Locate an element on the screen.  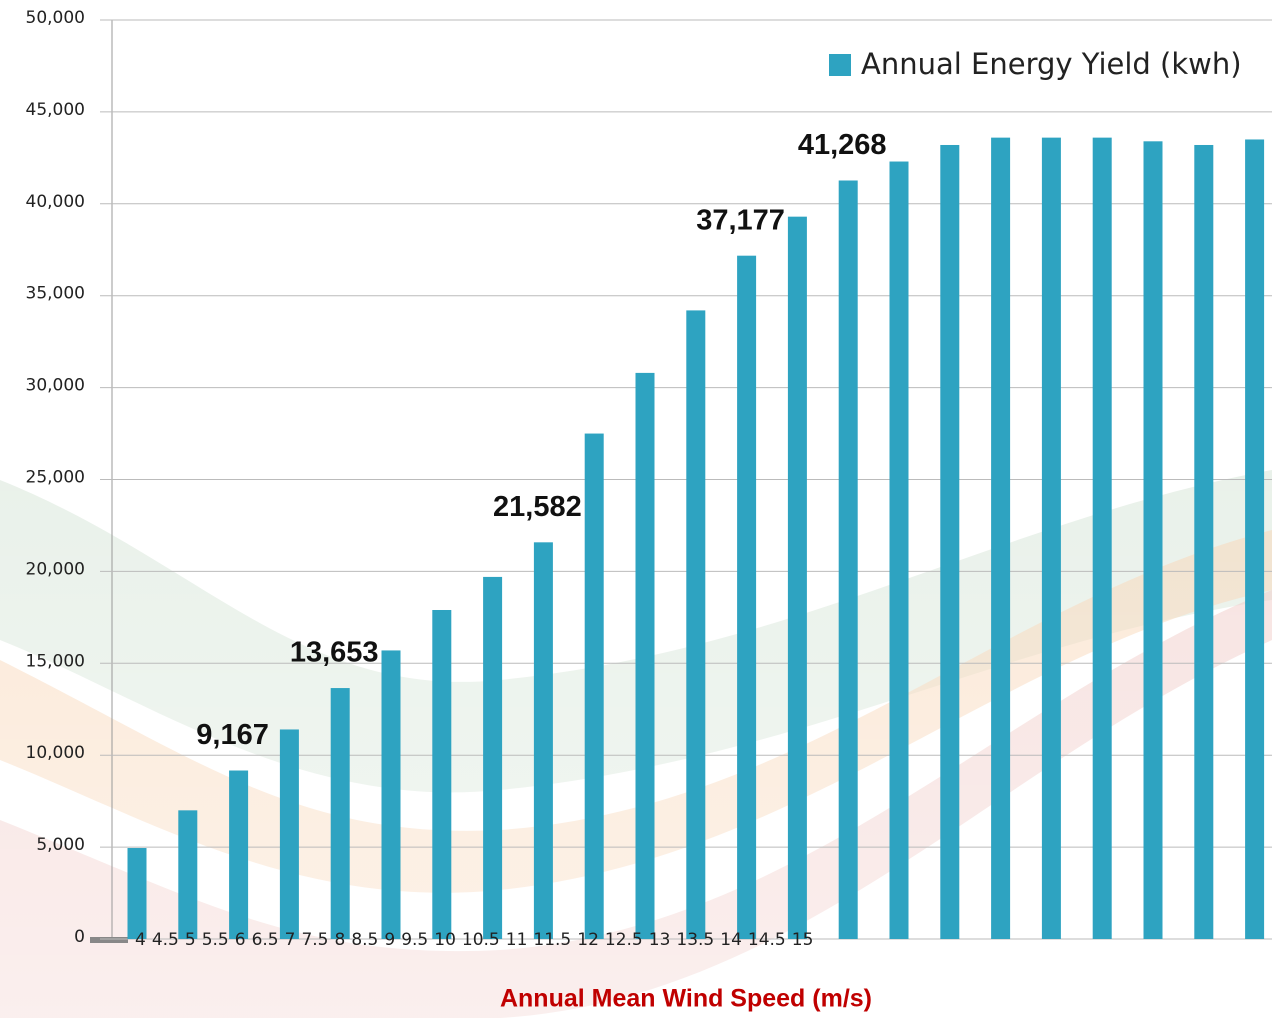
legend-label: Annual Energy Yield (kwh) is located at coordinates (1051, 64).